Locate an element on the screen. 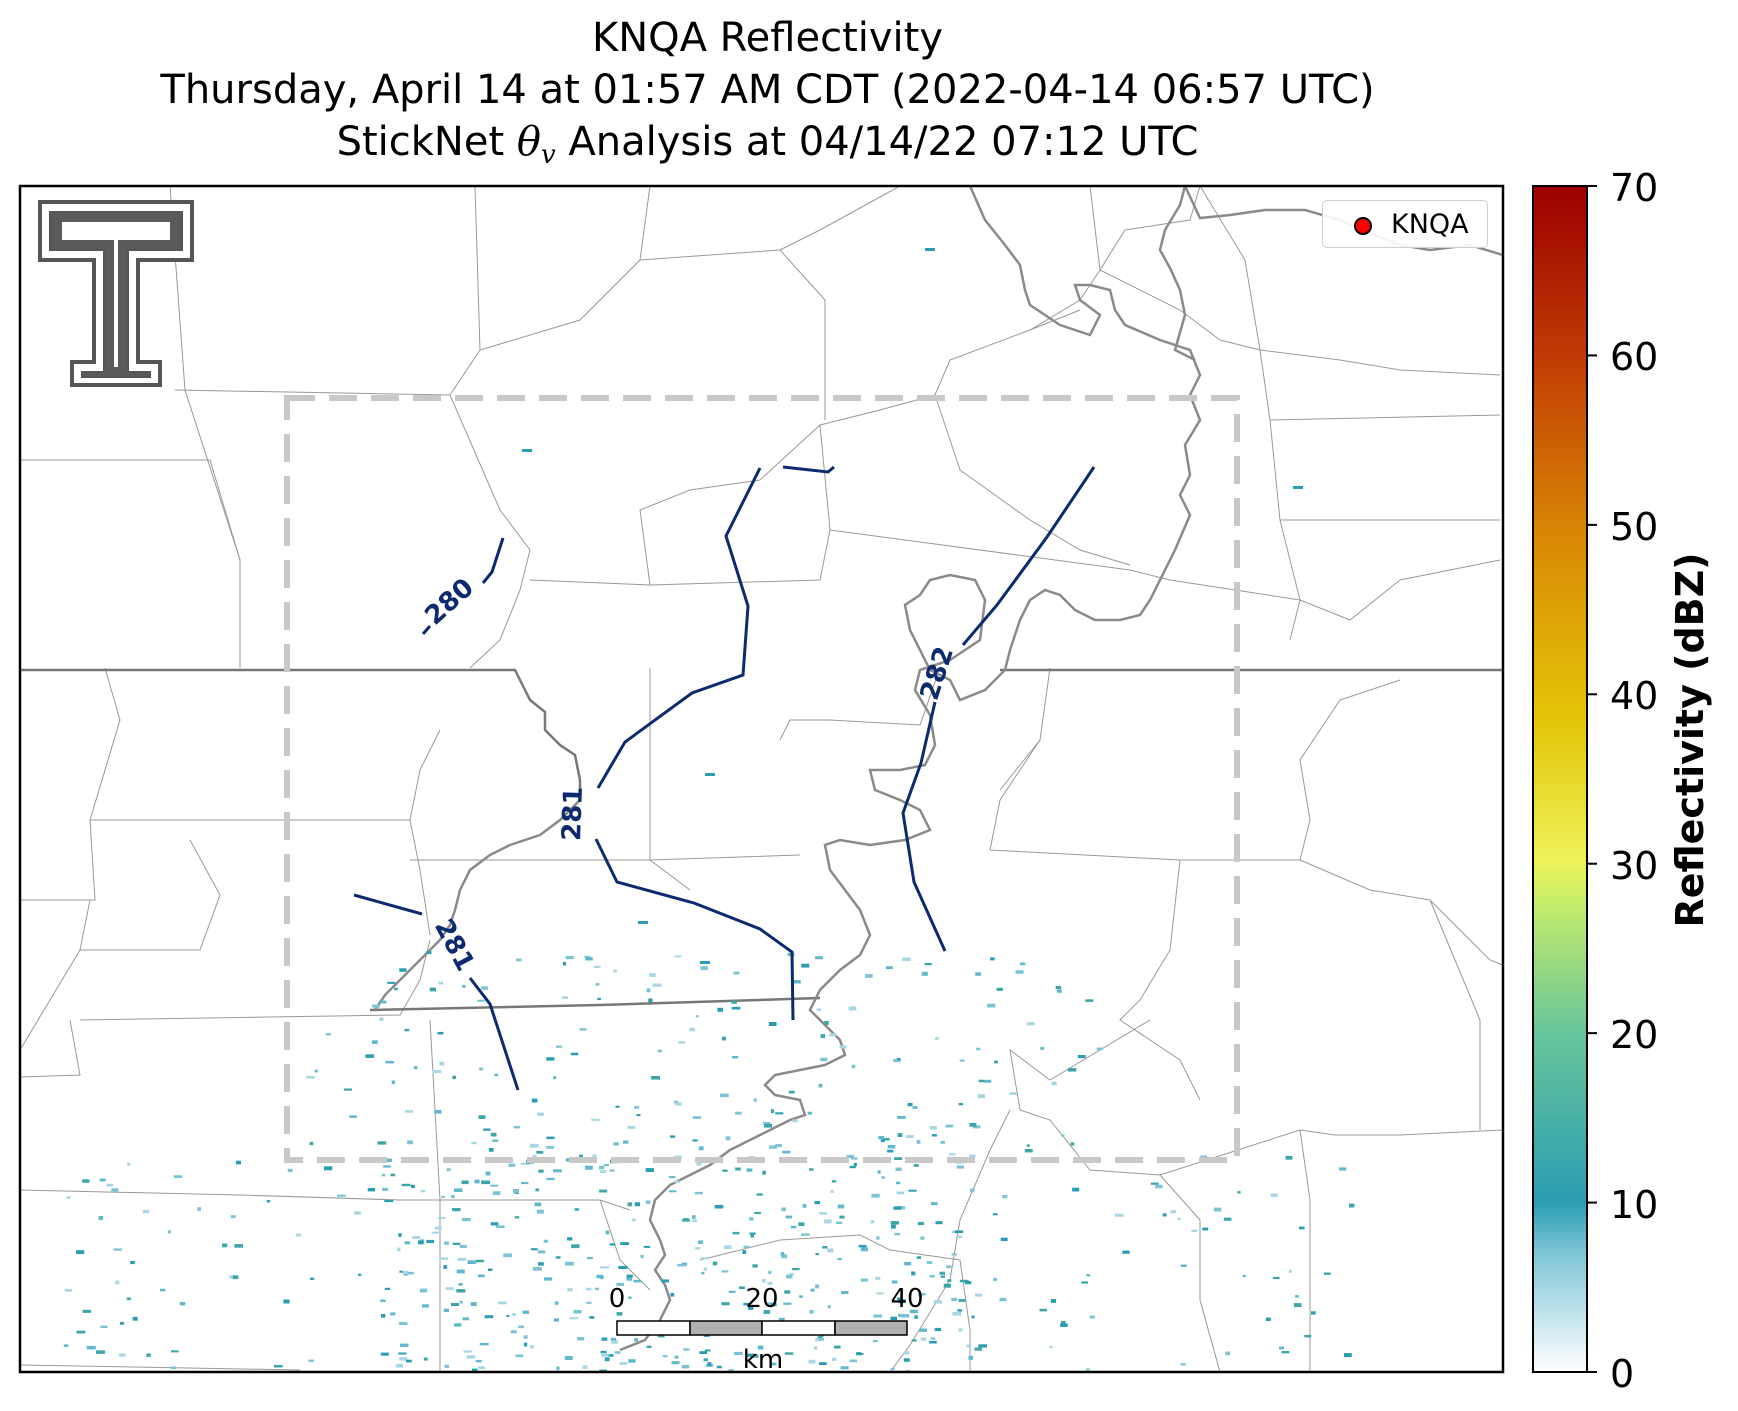 The width and height of the screenshot is (1738, 1411). contour-281-west is located at coordinates (388, 904).